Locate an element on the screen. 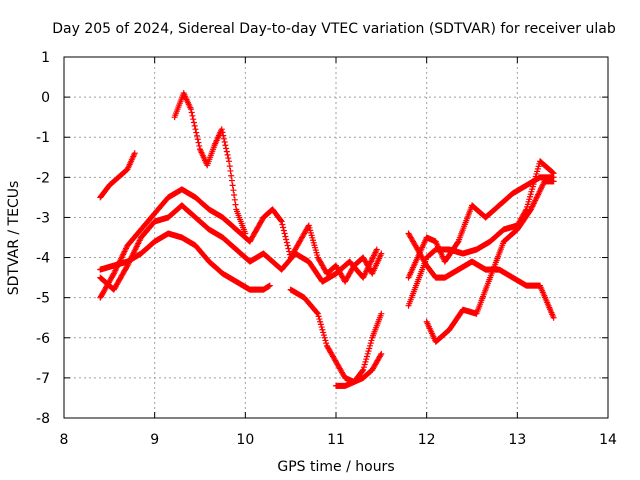  y-tick-label: -2 is located at coordinates (43, 178).